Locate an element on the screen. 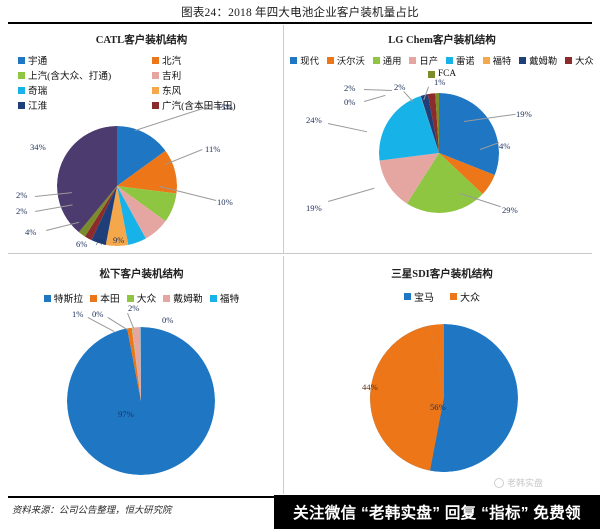 This screenshot has height=529, width=600. legend-label: 宝马 is located at coordinates (424, 298).